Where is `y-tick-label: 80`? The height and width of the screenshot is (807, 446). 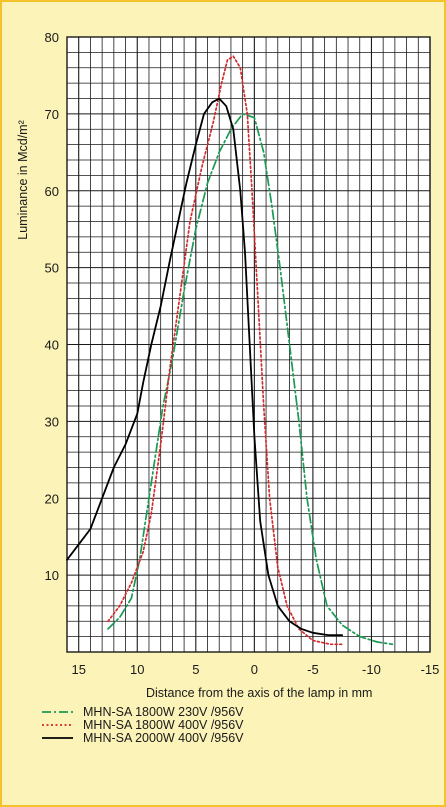
y-tick-label: 80 is located at coordinates (52, 37).